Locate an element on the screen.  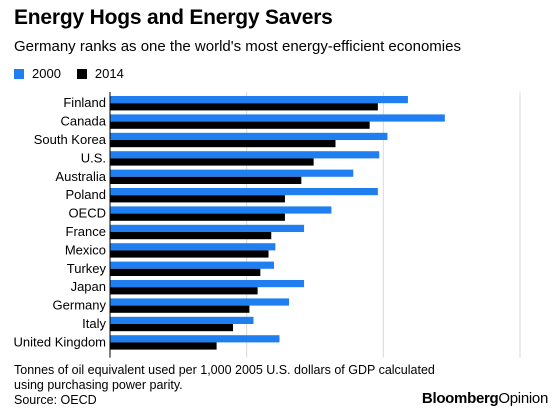
category-label-10: Japan is located at coordinates (88, 286).